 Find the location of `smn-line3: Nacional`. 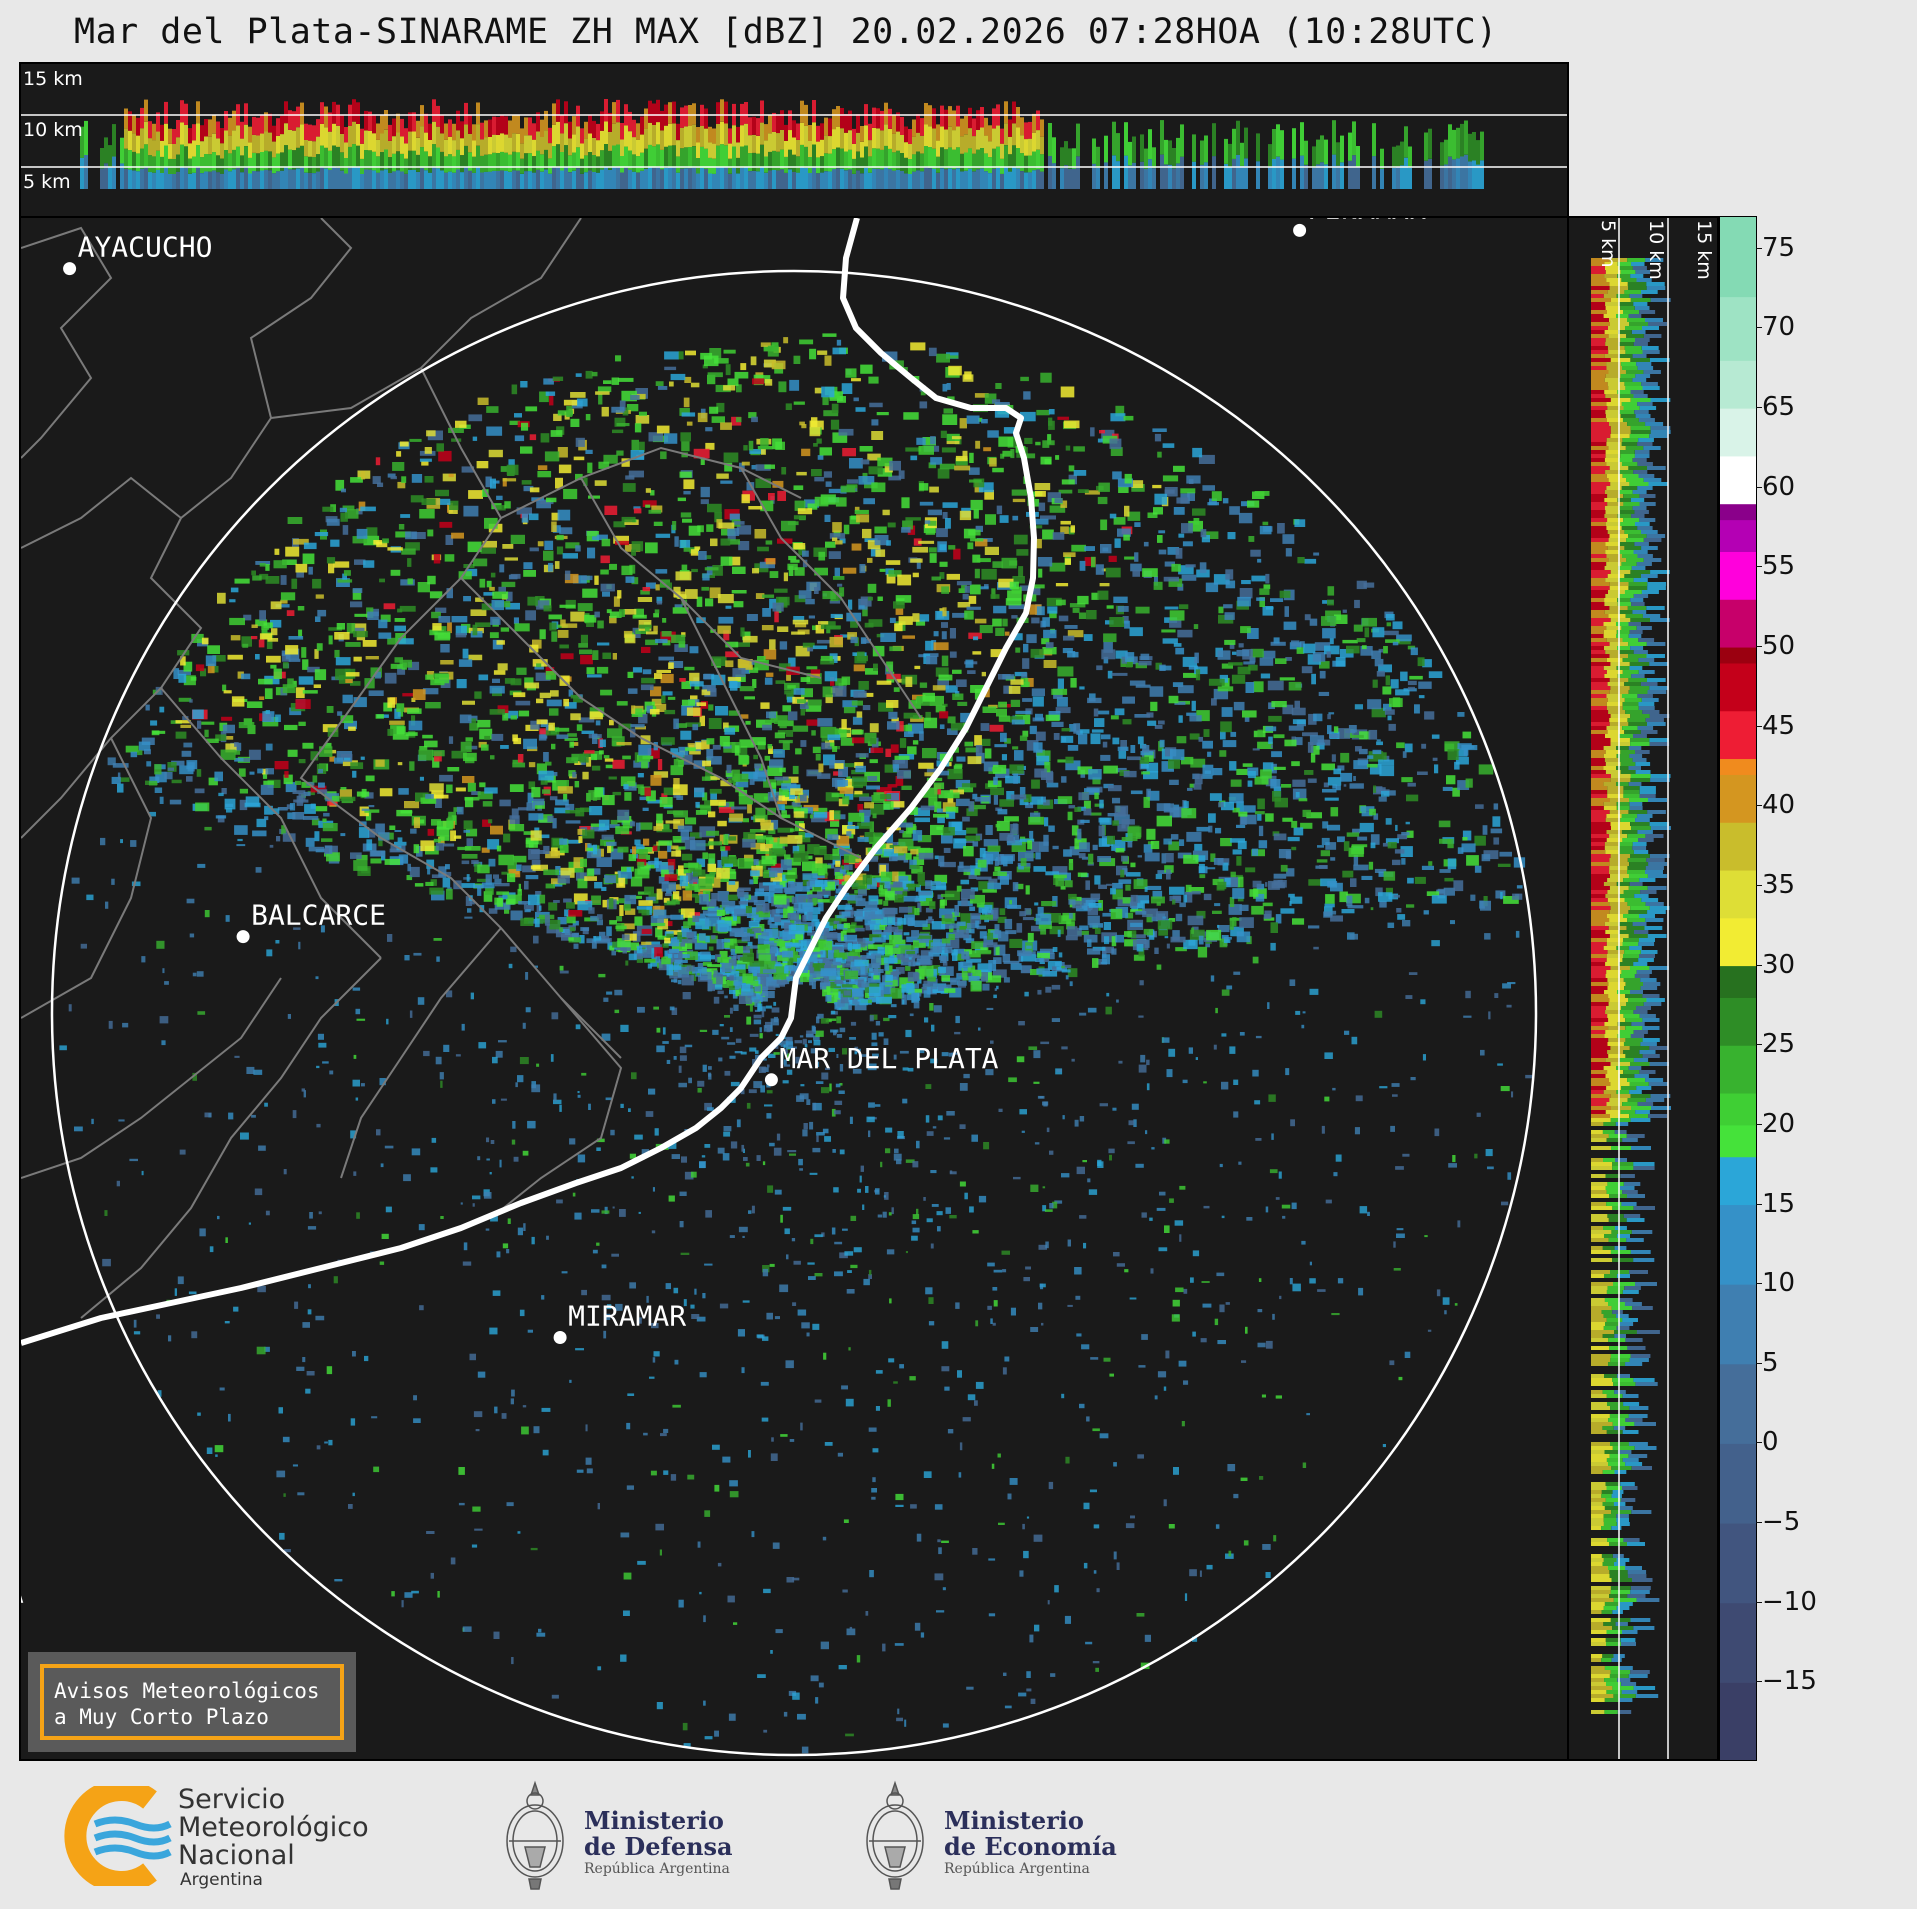

smn-line3: Nacional is located at coordinates (236, 1855).